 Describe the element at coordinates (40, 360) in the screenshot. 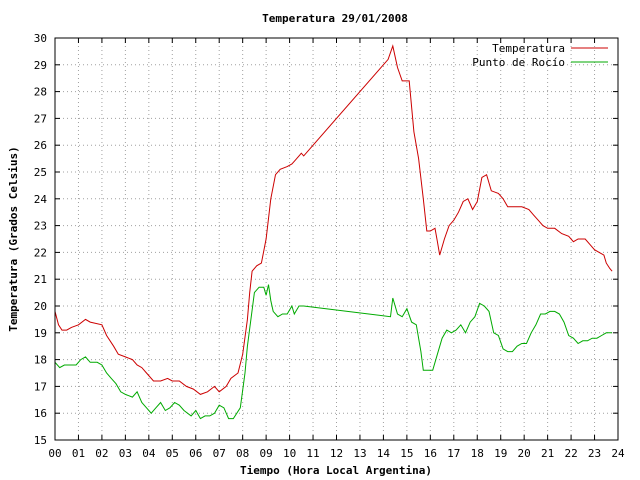

I see `y-tick-label: 18` at that location.